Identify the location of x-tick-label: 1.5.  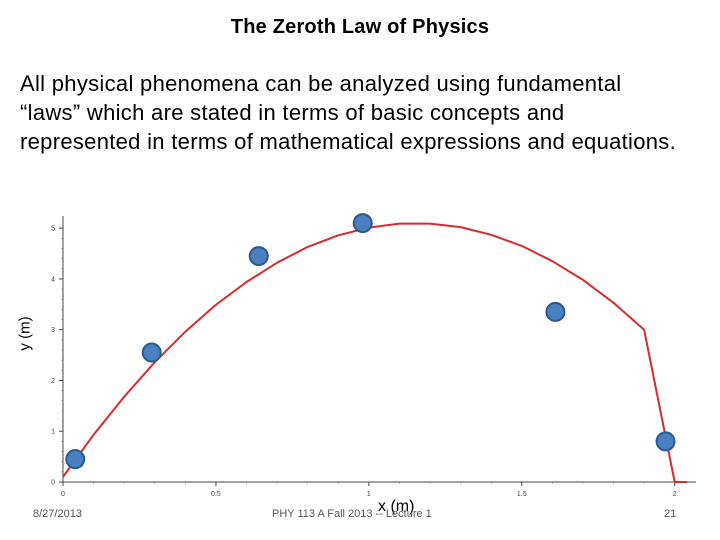
(522, 494).